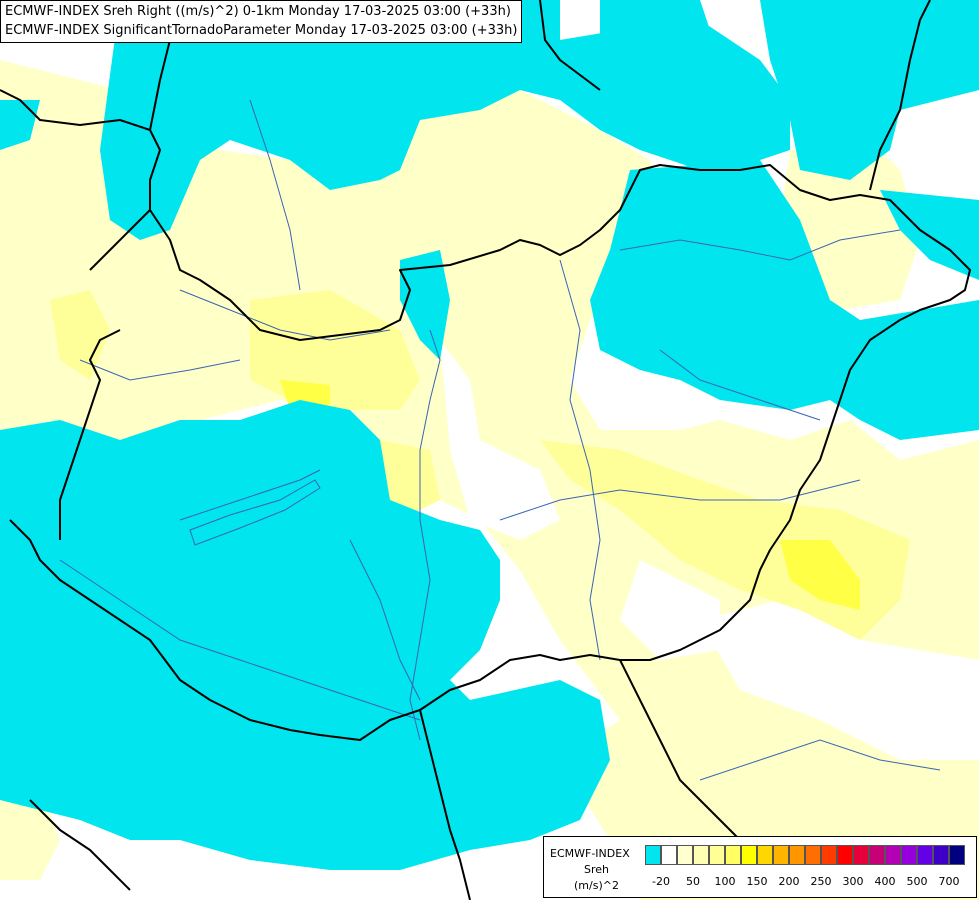 This screenshot has width=979, height=900. I want to click on legend-variable: Sreh, so click(597, 869).